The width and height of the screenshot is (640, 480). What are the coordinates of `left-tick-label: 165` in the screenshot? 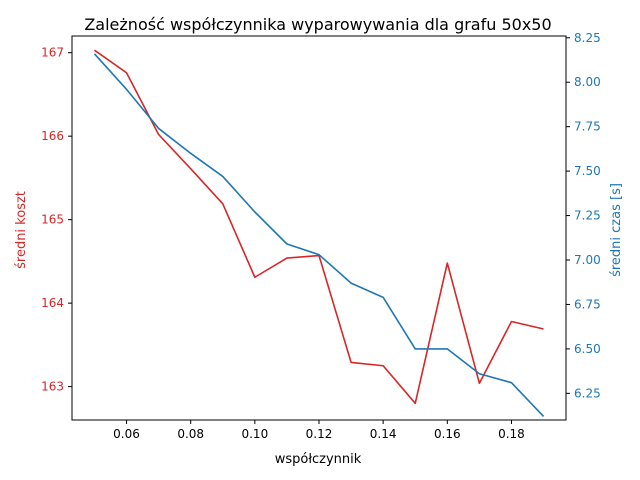 It's located at (52, 220).